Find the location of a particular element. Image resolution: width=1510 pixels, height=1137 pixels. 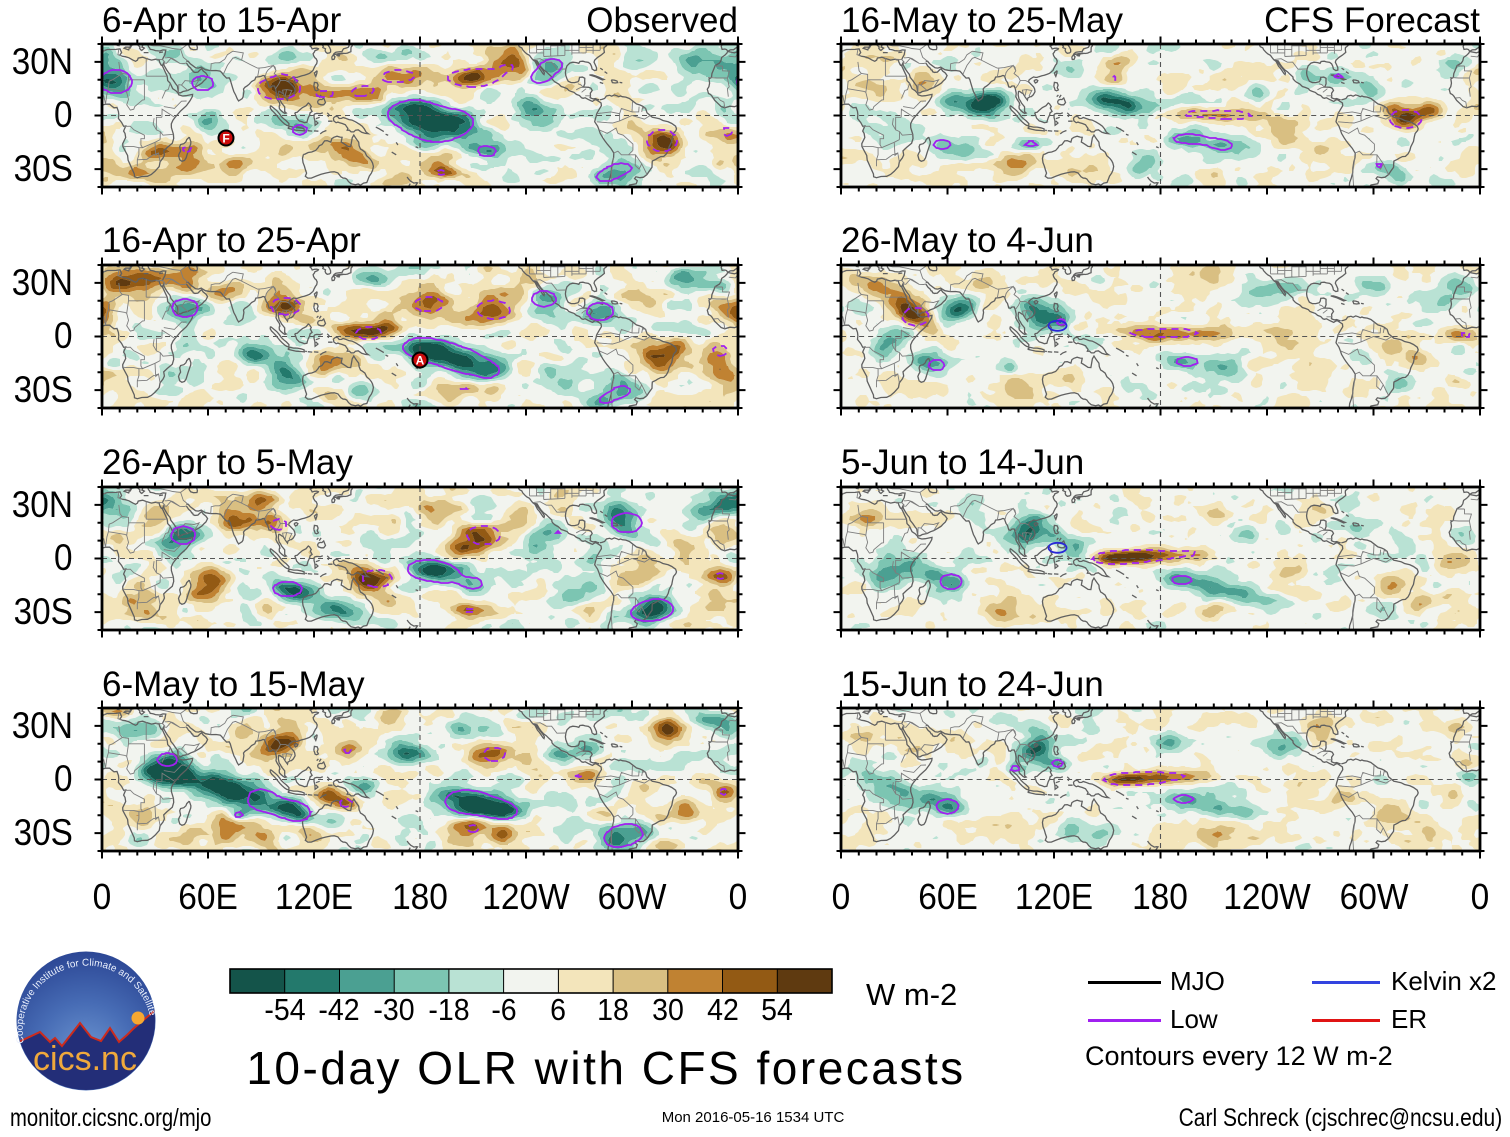

svg-text: cics.nc is located at coordinates (85, 1059).